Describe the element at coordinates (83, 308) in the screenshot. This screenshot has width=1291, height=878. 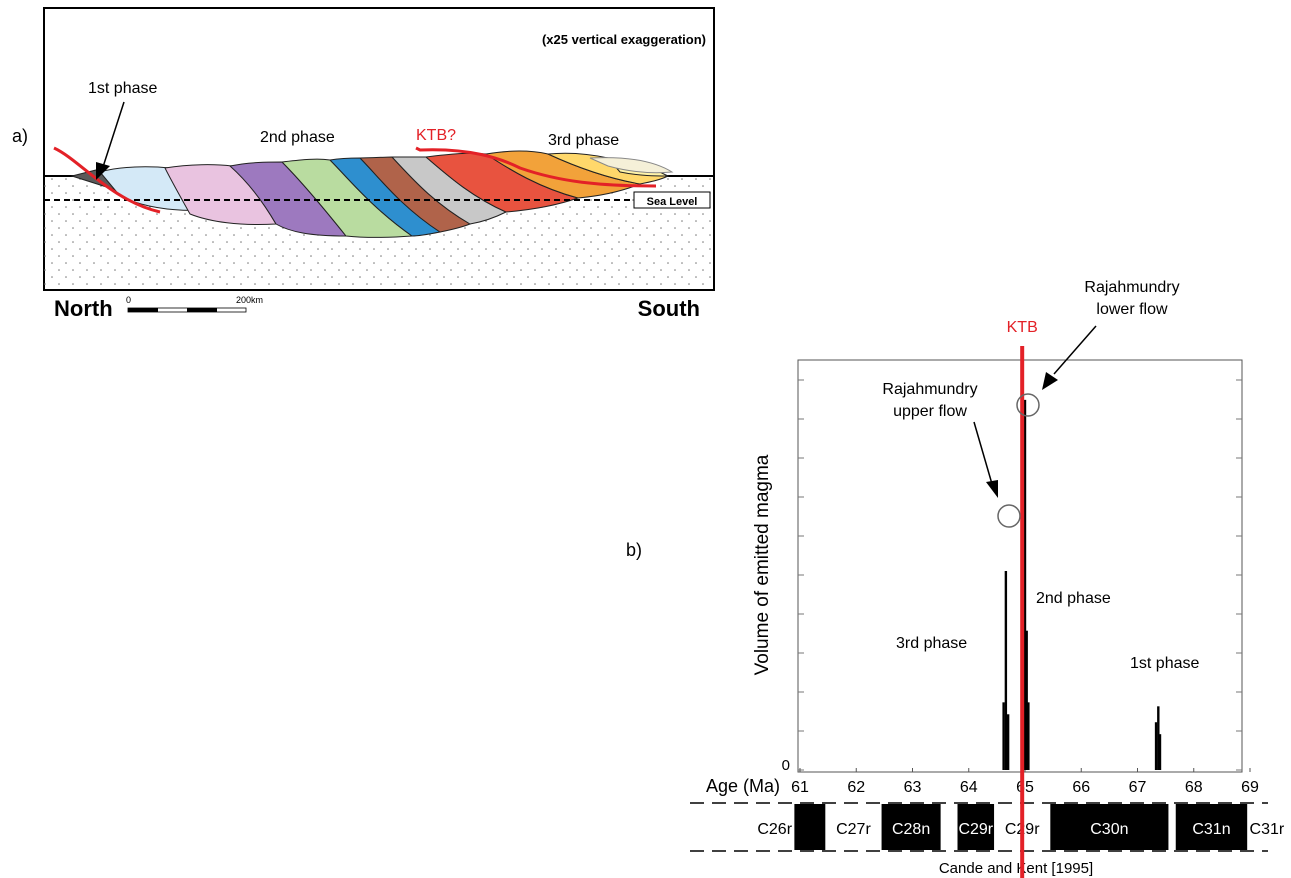
I see `north-label: North` at that location.